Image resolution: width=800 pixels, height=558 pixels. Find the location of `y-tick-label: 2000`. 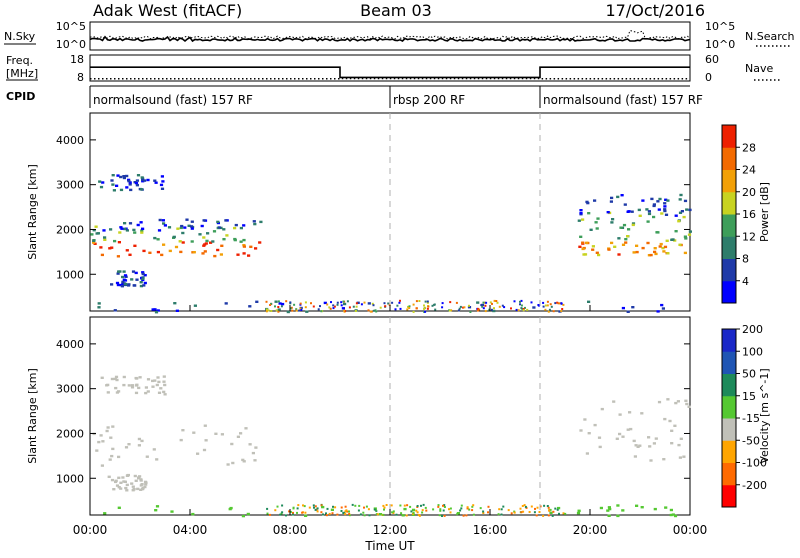

y-tick-label: 2000 is located at coordinates (70, 433).